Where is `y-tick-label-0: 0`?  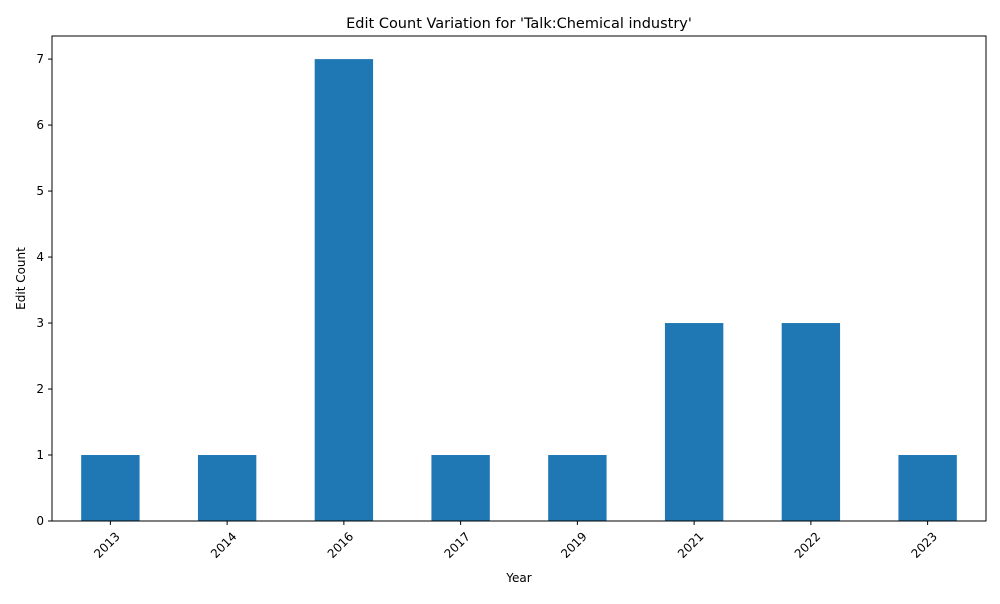
y-tick-label-0: 0 is located at coordinates (40, 521).